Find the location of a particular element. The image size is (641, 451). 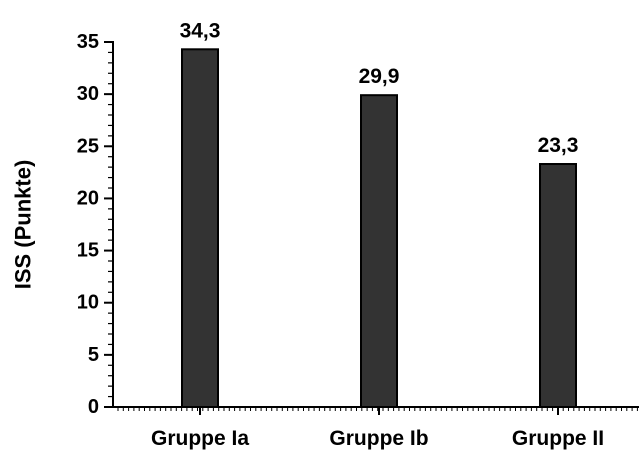

y-tick-label: 25 is located at coordinates (88, 146).